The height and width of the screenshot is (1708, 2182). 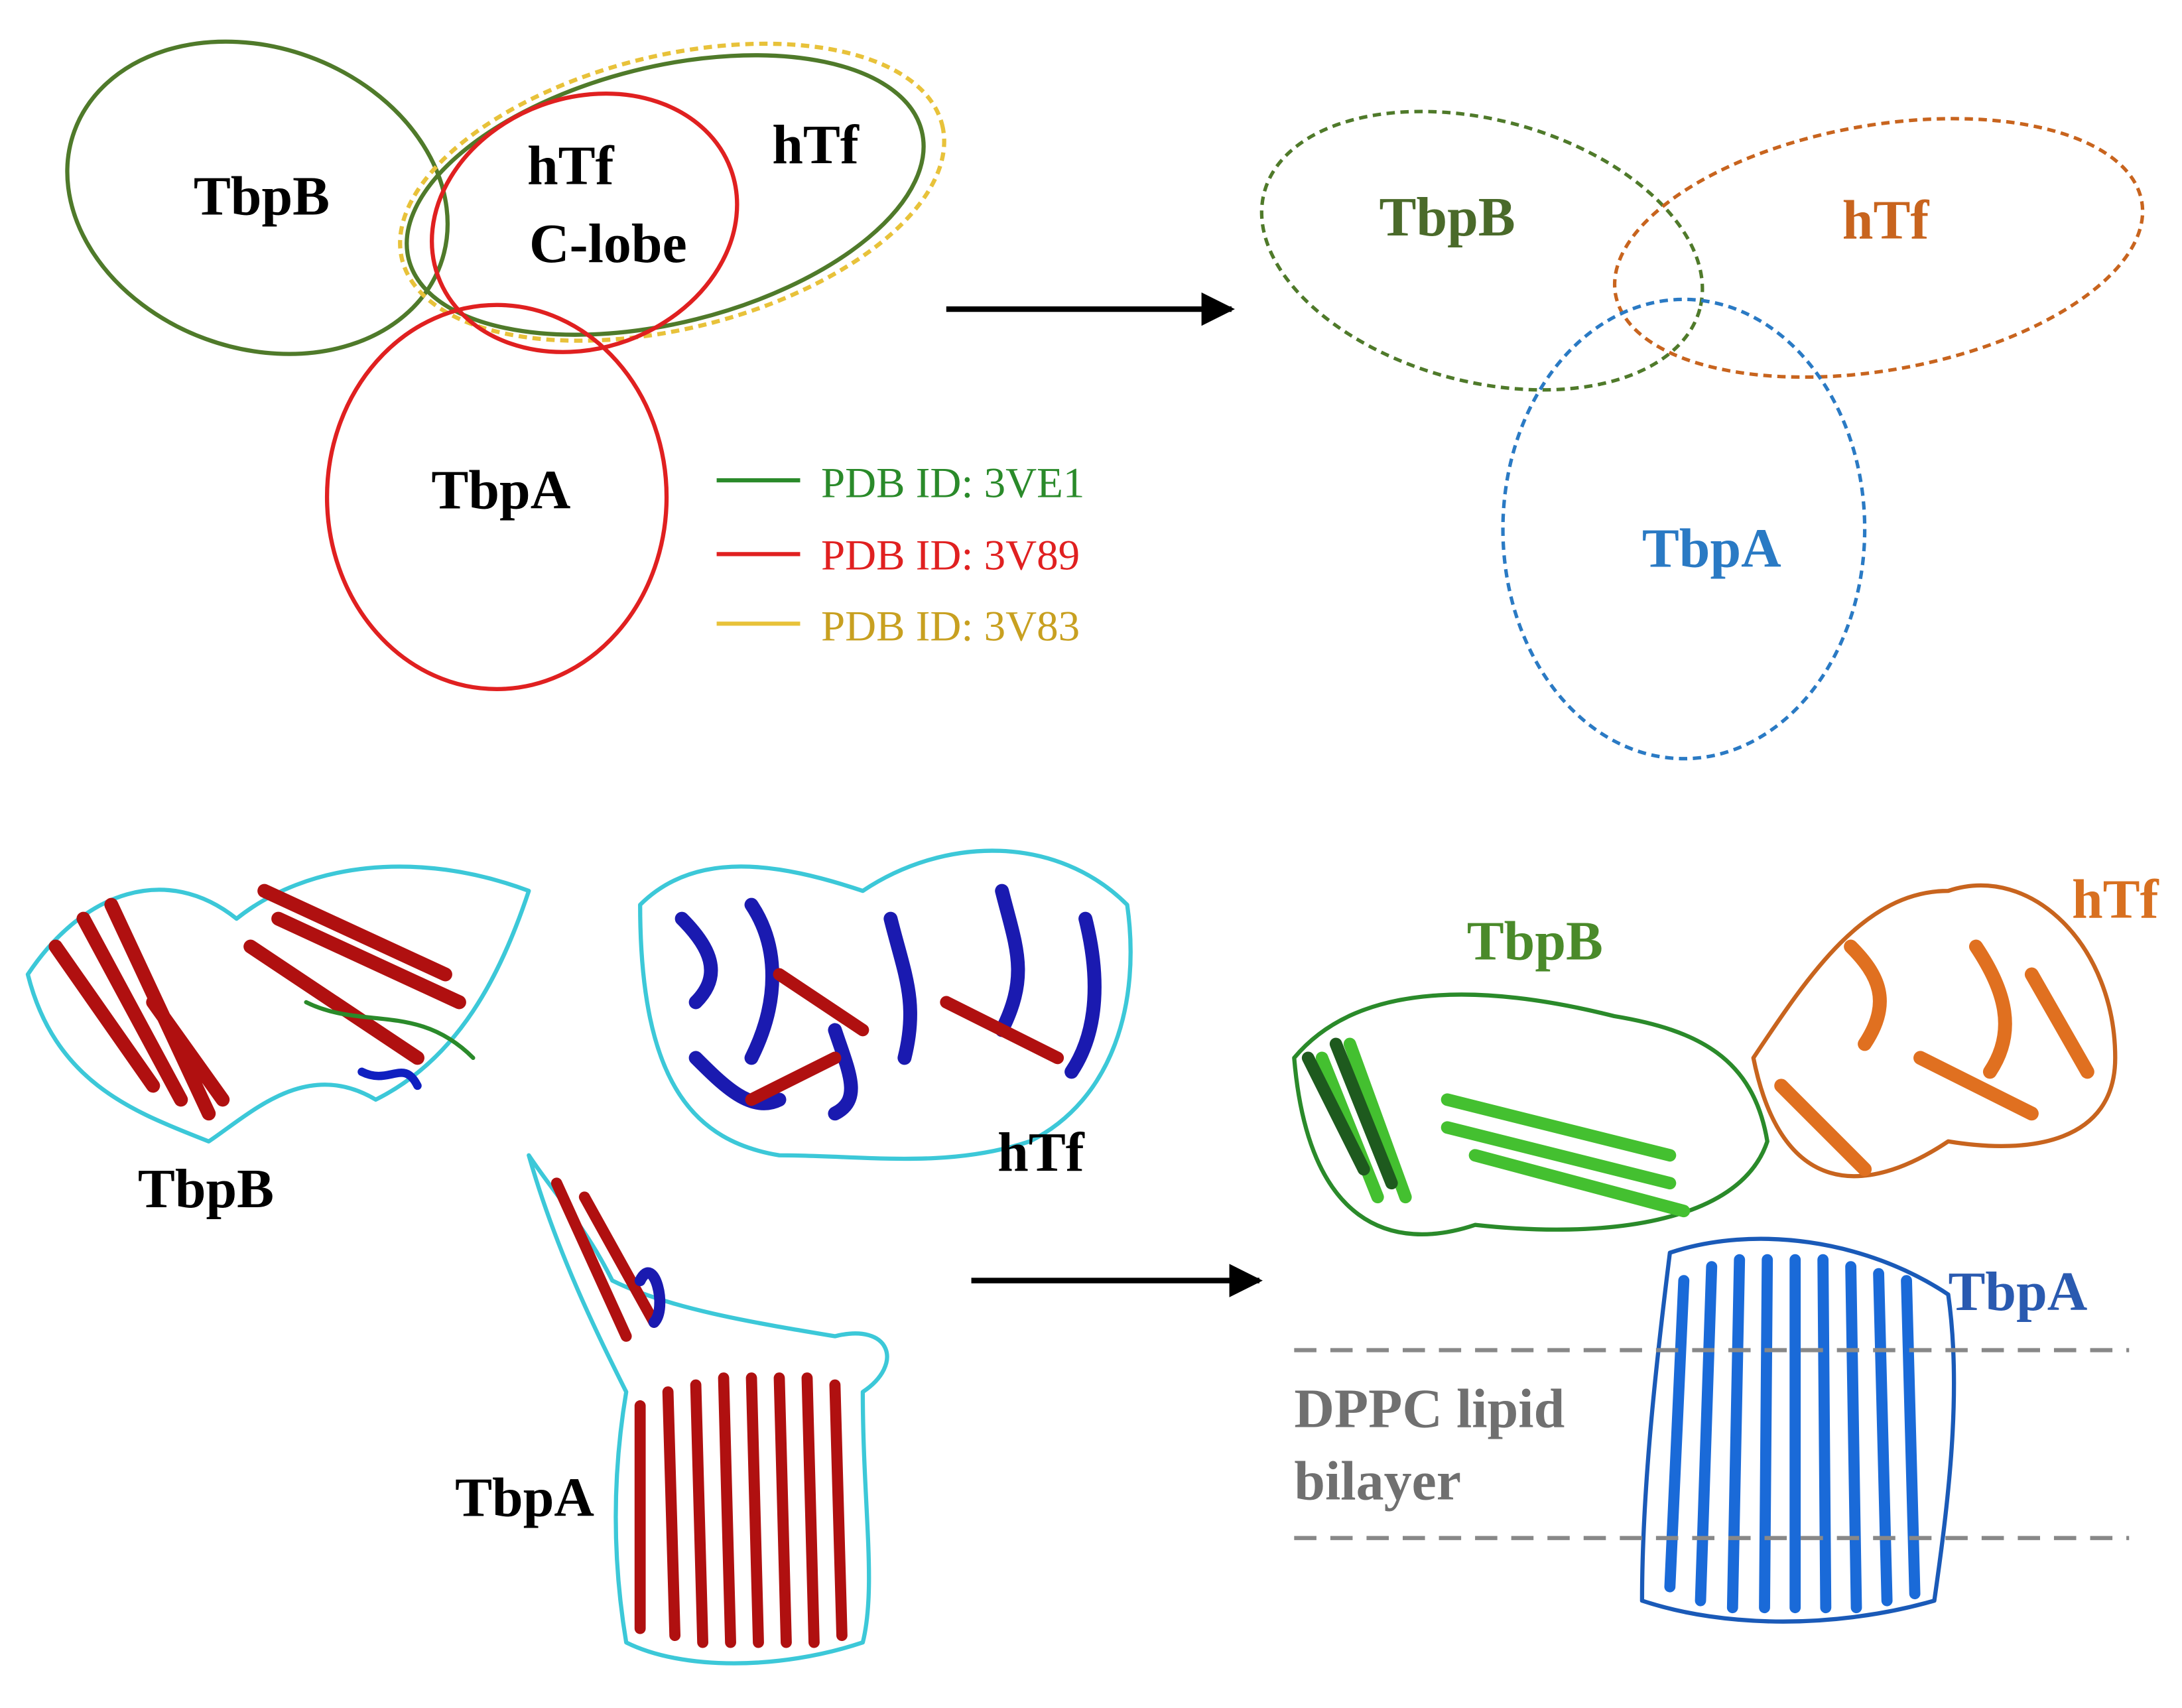 What do you see at coordinates (953, 483) in the screenshot?
I see `legend-label: PDB ID: 3VE1` at bounding box center [953, 483].